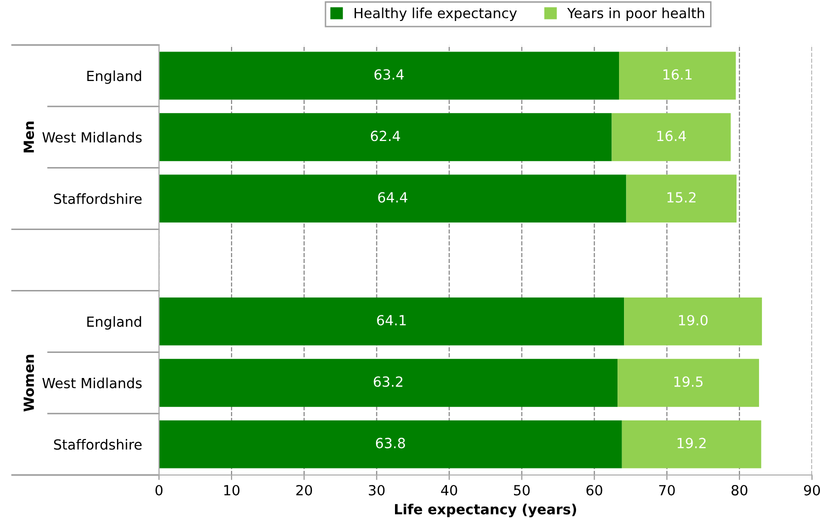 Image resolution: width=820 pixels, height=526 pixels. Describe the element at coordinates (158, 490) in the screenshot. I see `x-tick-label: 0` at that location.